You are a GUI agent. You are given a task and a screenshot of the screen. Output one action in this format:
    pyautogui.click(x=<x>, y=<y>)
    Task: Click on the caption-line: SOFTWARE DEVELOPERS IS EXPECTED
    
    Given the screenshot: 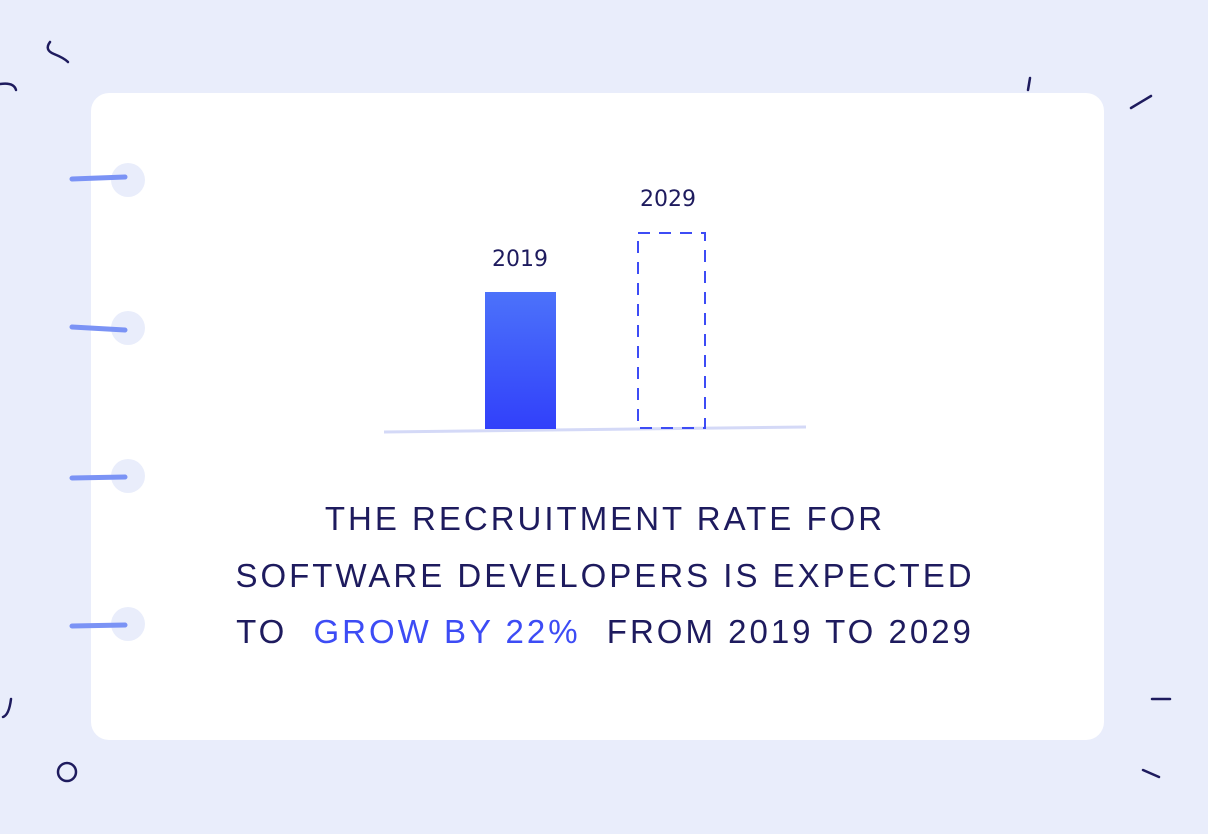 What is the action you would take?
    pyautogui.click(x=604, y=575)
    